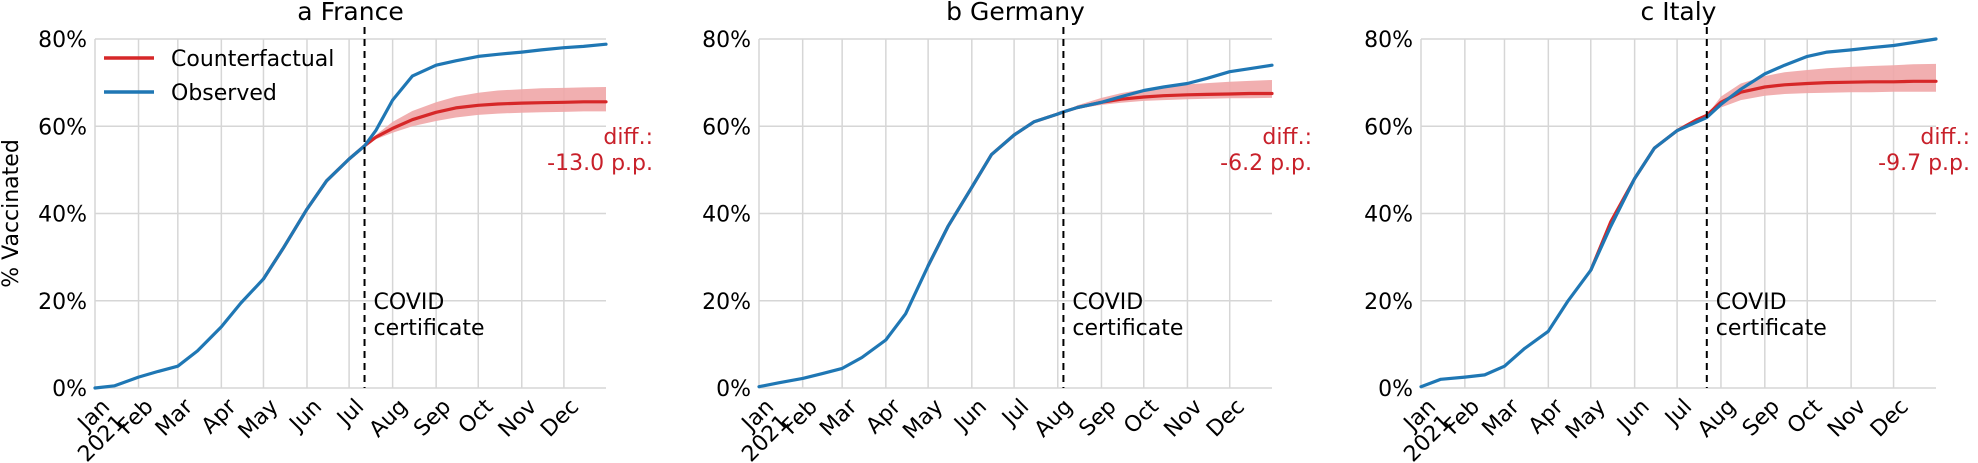 This screenshot has width=1978, height=463. Describe the element at coordinates (1924, 150) in the screenshot. I see `diff-annotation: diff.: -9.7 p.p.` at that location.